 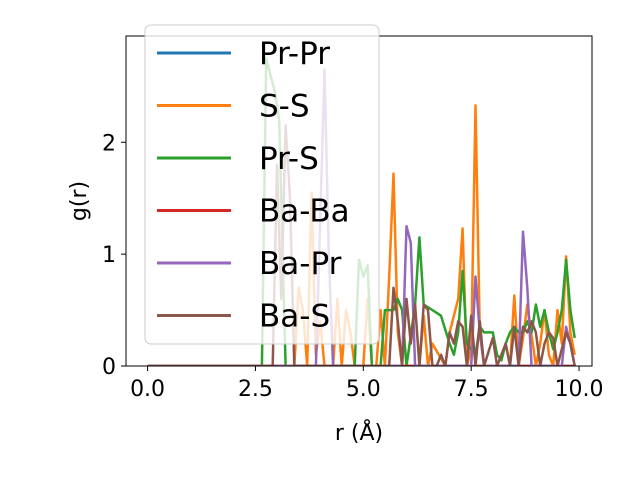 What do you see at coordinates (109, 367) in the screenshot?
I see `y-tick-label: 0` at bounding box center [109, 367].